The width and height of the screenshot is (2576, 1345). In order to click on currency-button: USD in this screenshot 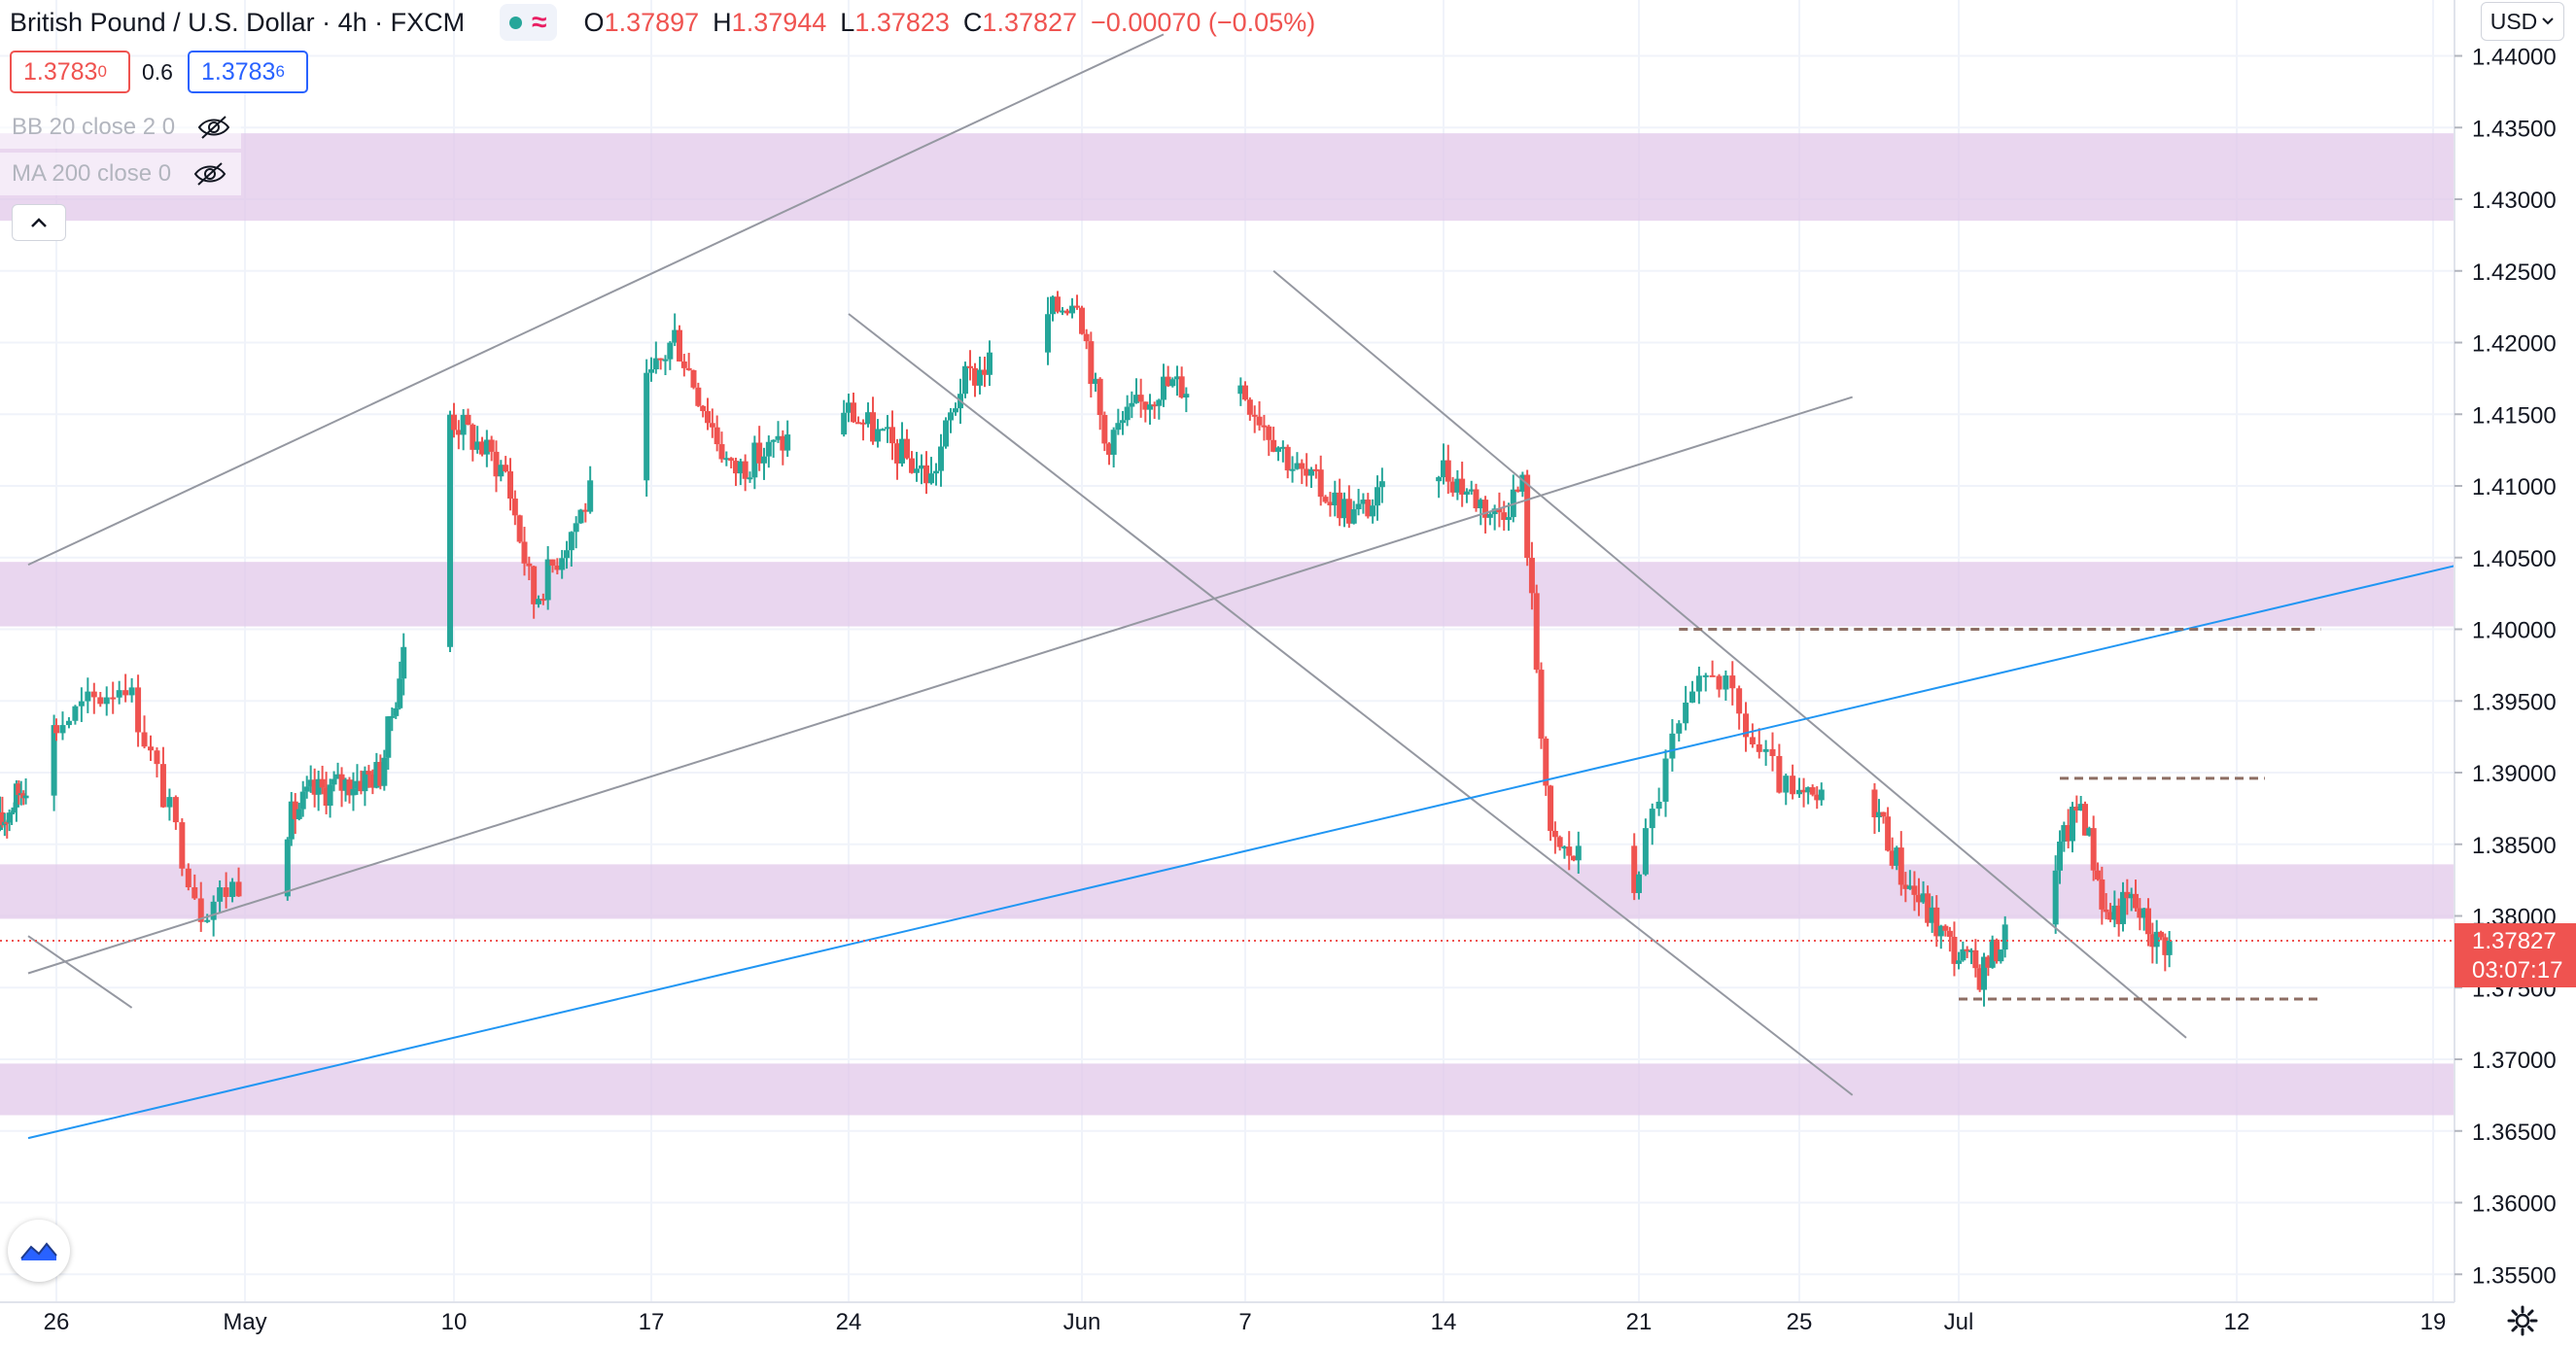, I will do `click(2522, 22)`.